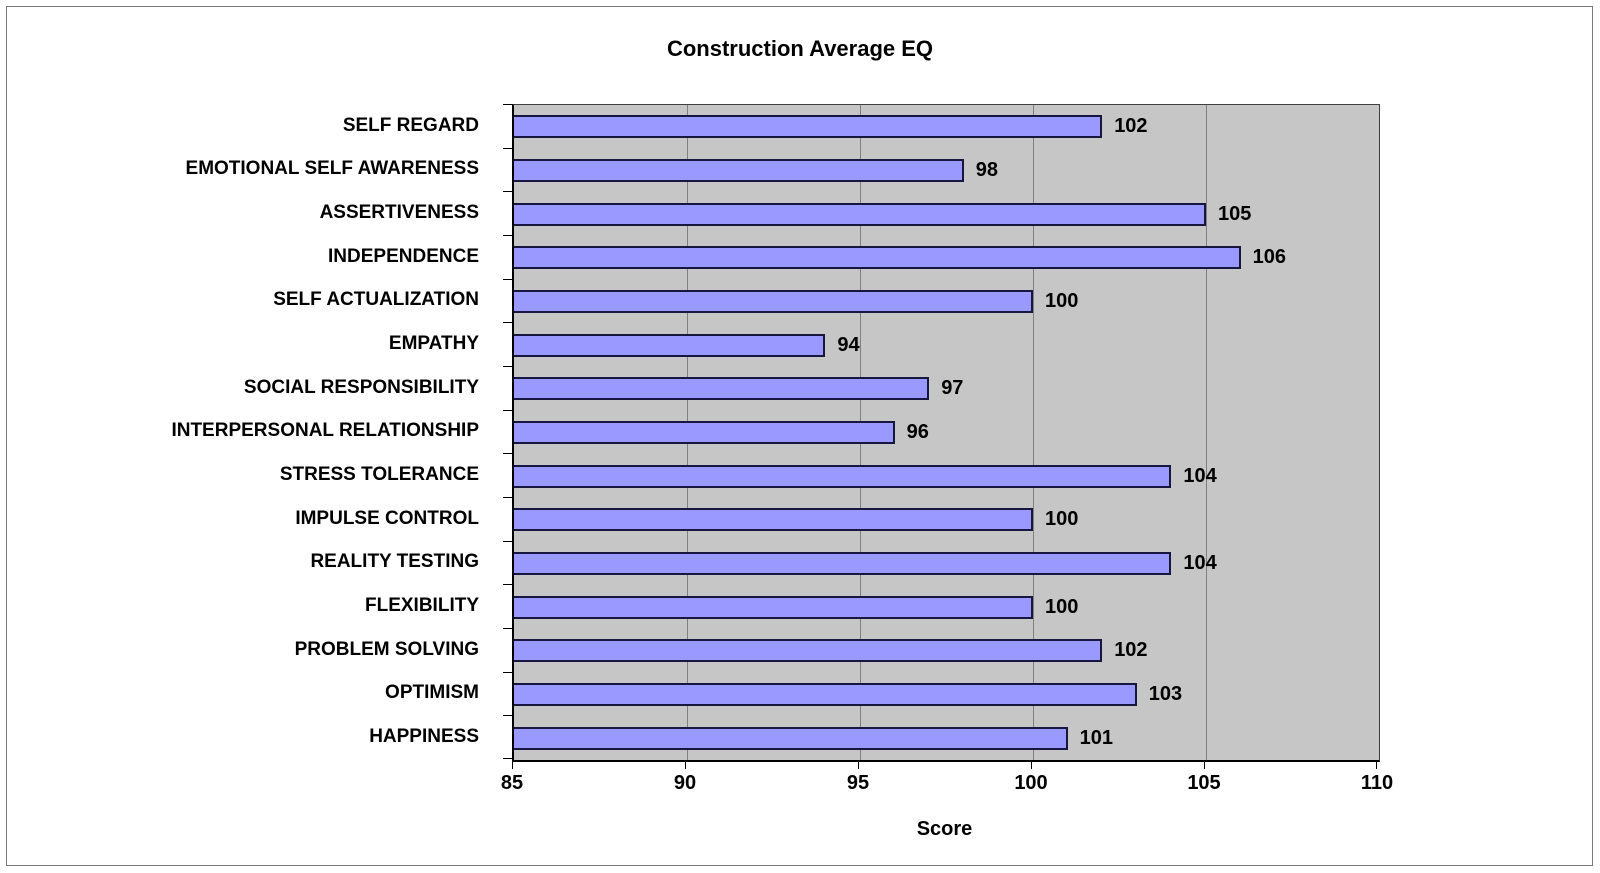  What do you see at coordinates (1377, 783) in the screenshot?
I see `value-axis-tick-label: 110` at bounding box center [1377, 783].